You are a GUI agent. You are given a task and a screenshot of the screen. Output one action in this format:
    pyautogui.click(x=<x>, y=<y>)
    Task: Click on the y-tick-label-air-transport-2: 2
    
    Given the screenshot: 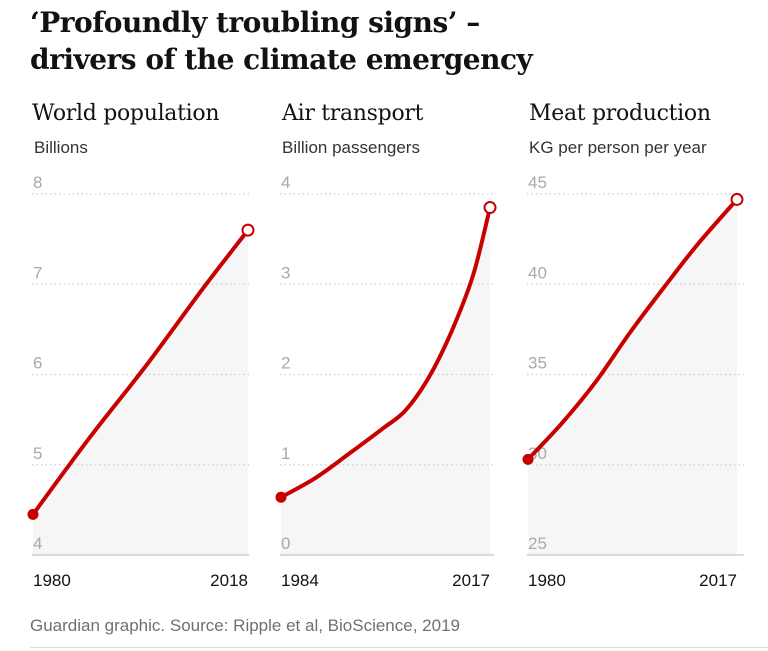 What is the action you would take?
    pyautogui.click(x=285, y=363)
    